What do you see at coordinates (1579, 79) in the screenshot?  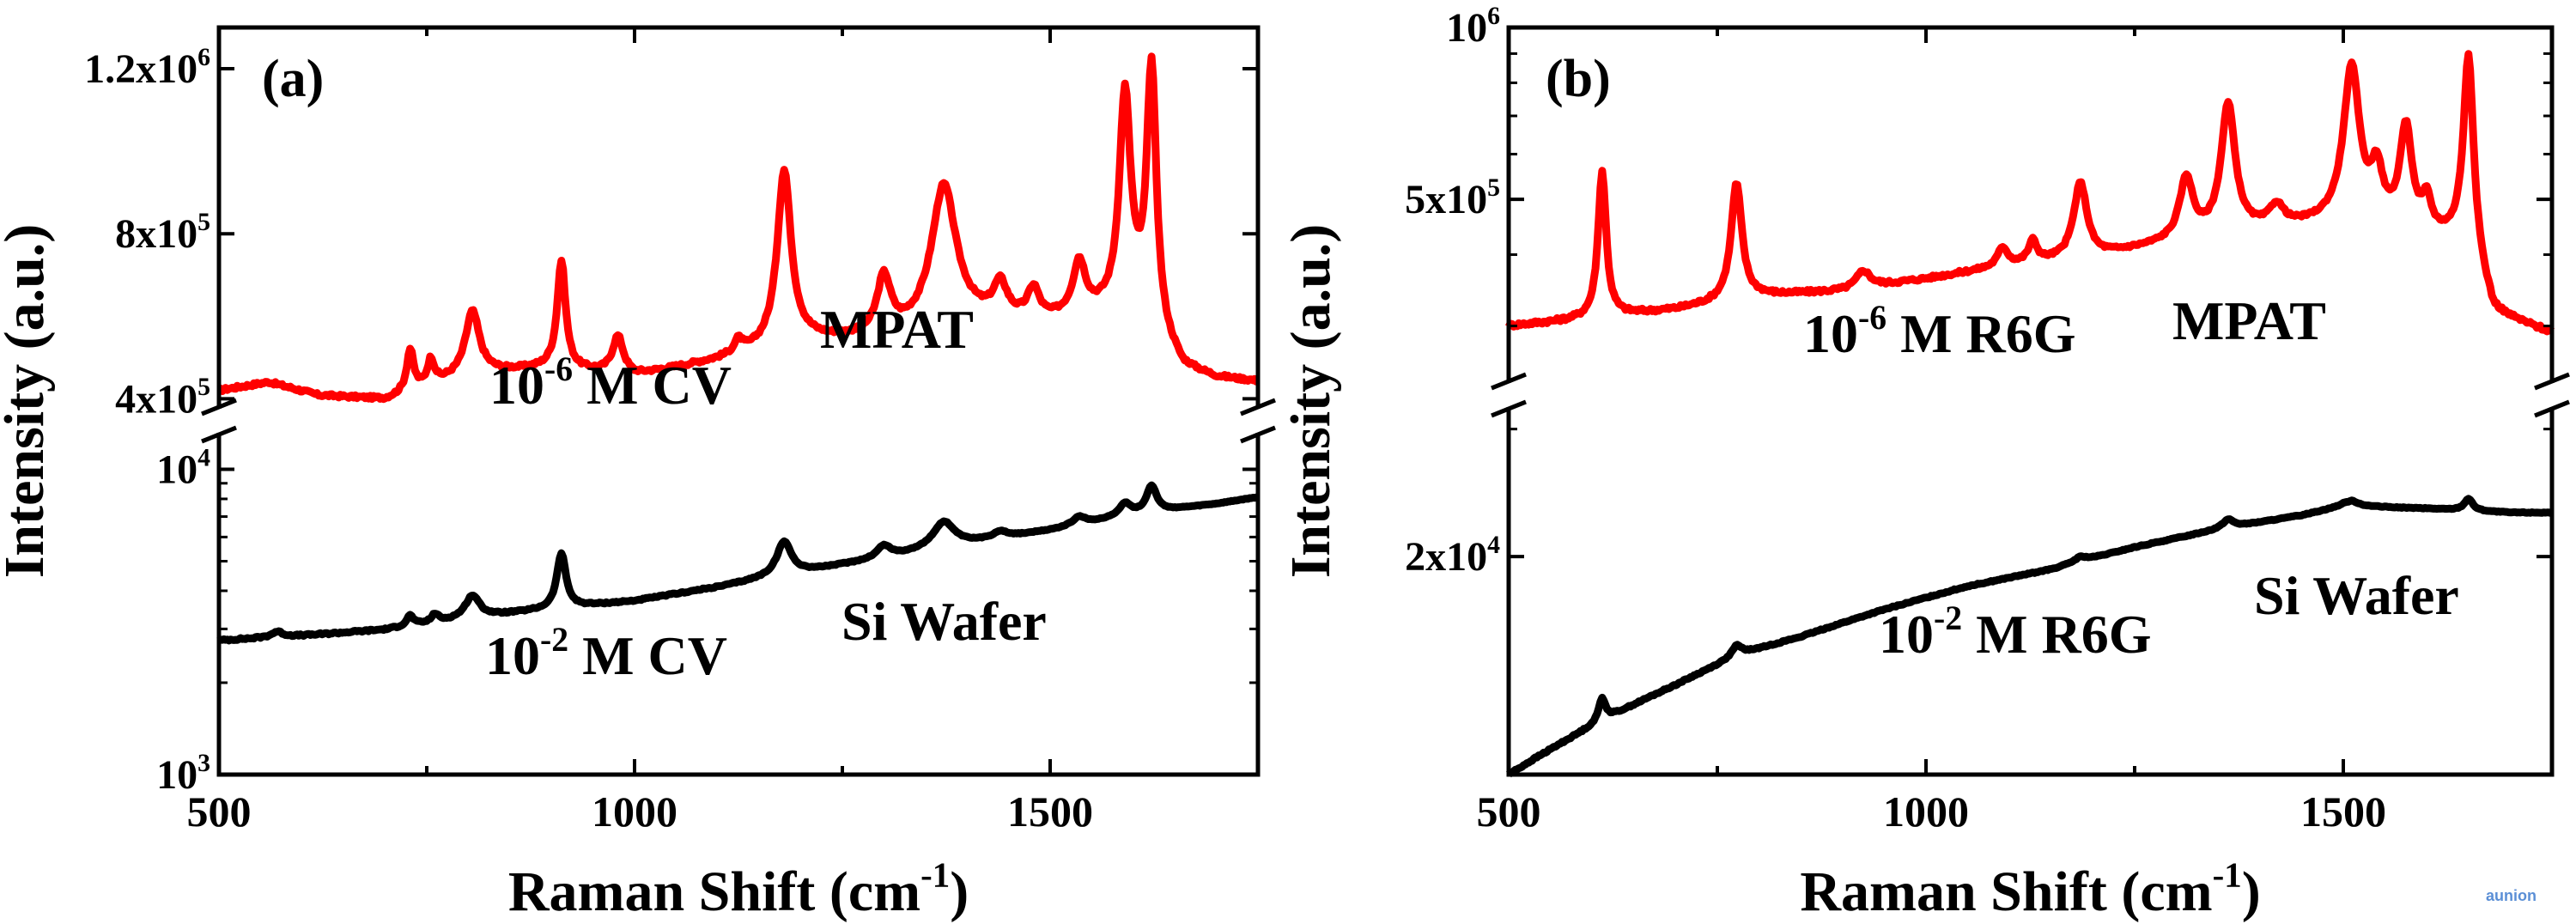 I see `panel-label: (b)` at bounding box center [1579, 79].